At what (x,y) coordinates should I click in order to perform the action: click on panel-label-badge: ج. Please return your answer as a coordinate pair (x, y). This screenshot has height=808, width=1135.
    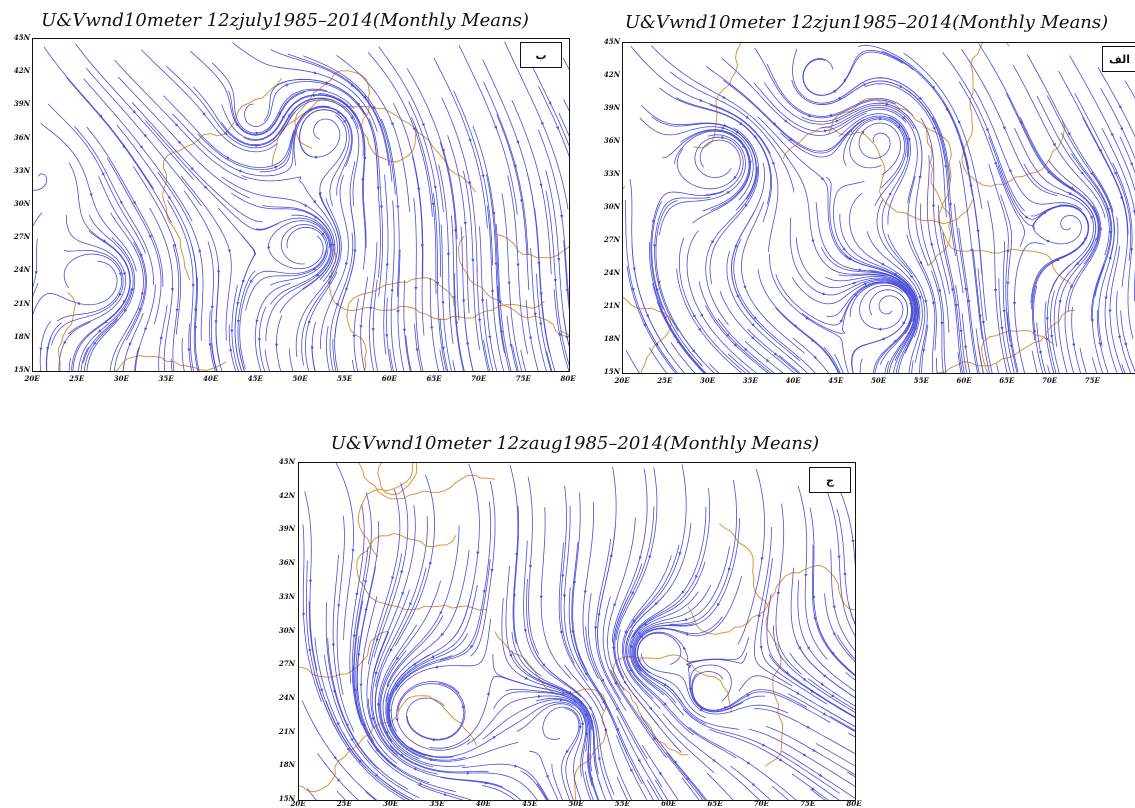
    Looking at the image, I should click on (830, 480).